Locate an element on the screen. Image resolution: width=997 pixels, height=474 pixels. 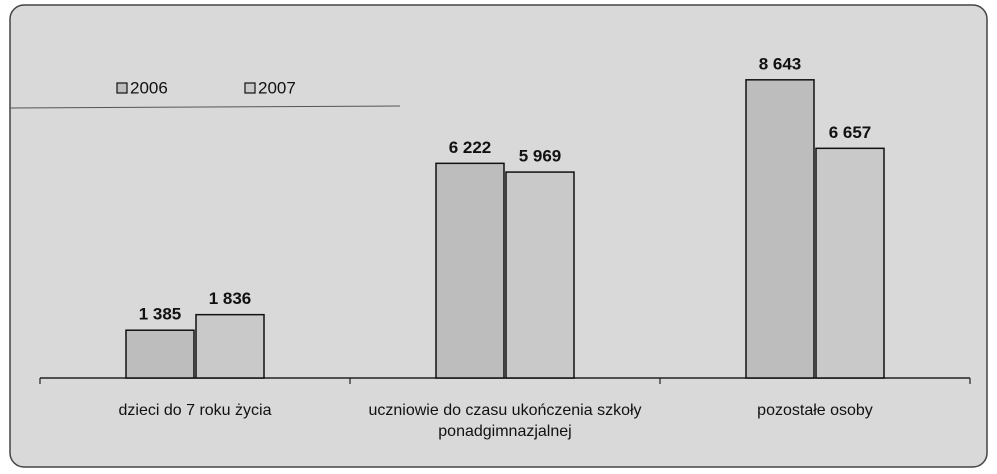
scan-line is located at coordinates (205, 107).